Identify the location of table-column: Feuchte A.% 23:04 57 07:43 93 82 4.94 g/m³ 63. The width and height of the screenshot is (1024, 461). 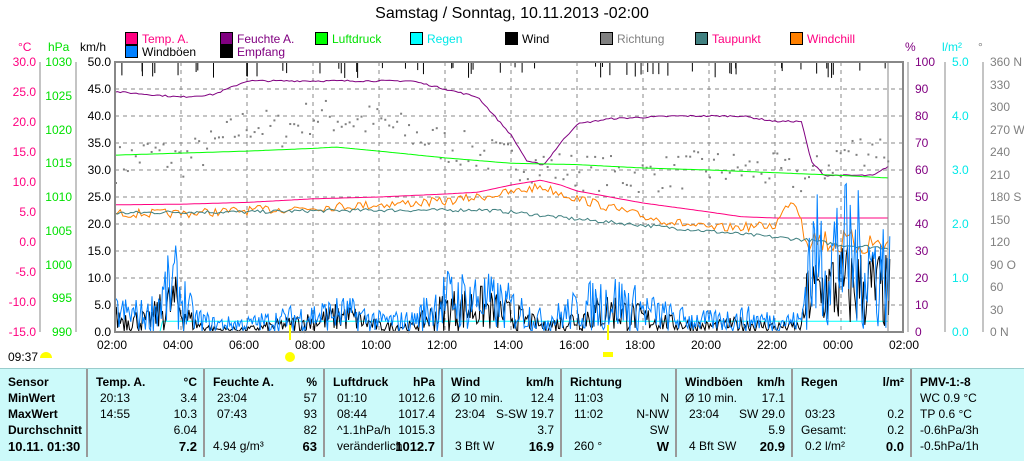
(265, 413).